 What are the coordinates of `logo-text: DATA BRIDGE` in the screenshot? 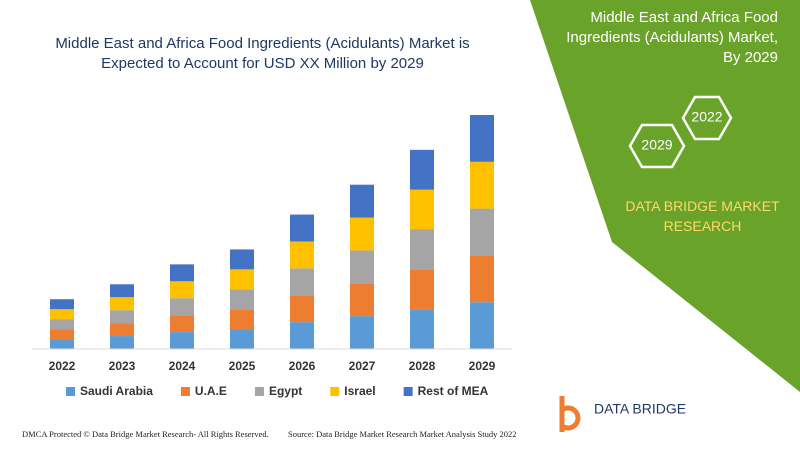 It's located at (640, 409).